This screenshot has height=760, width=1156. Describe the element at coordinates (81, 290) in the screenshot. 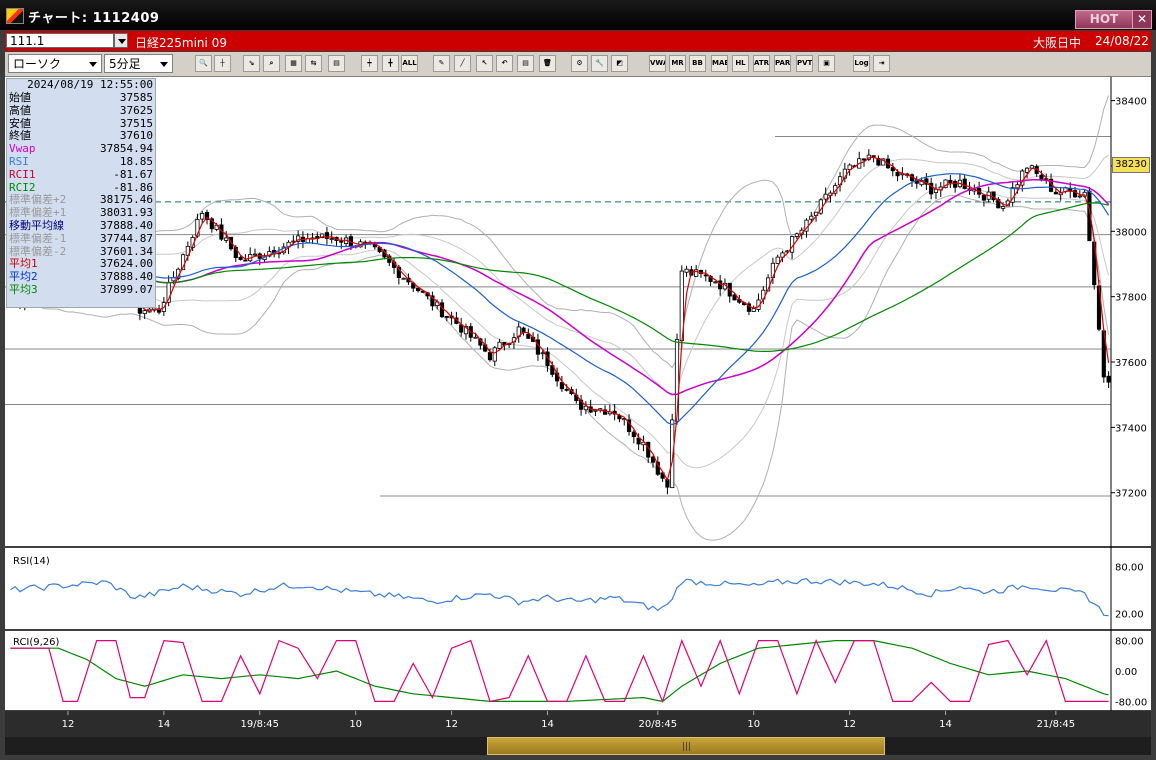

I see `data-window-row: 平均3 37899.07` at that location.